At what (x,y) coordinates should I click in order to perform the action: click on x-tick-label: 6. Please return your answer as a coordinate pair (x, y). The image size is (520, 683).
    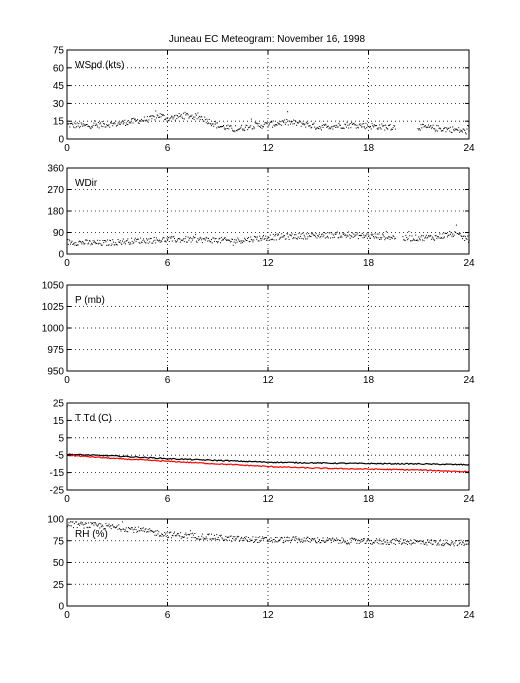
    Looking at the image, I should click on (168, 380).